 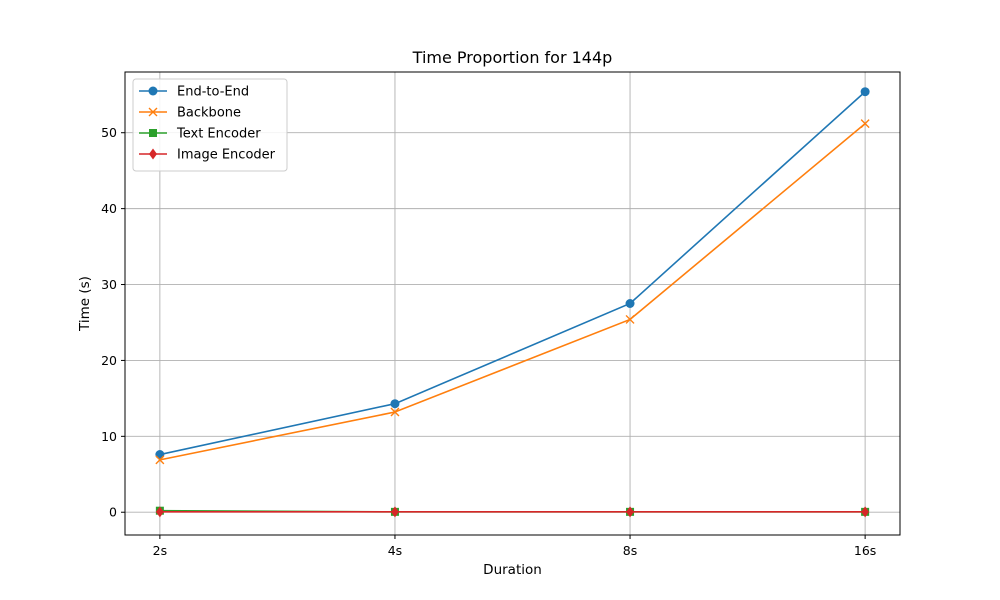 I want to click on x-tick-label: 8s, so click(x=630, y=550).